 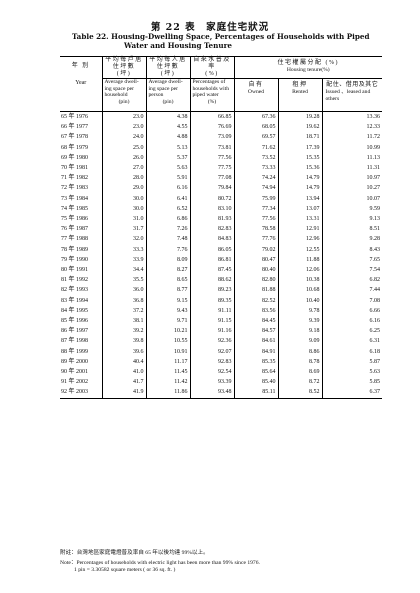 What do you see at coordinates (75, 127) in the screenshot?
I see `year-cell: 66 年 1977` at bounding box center [75, 127].